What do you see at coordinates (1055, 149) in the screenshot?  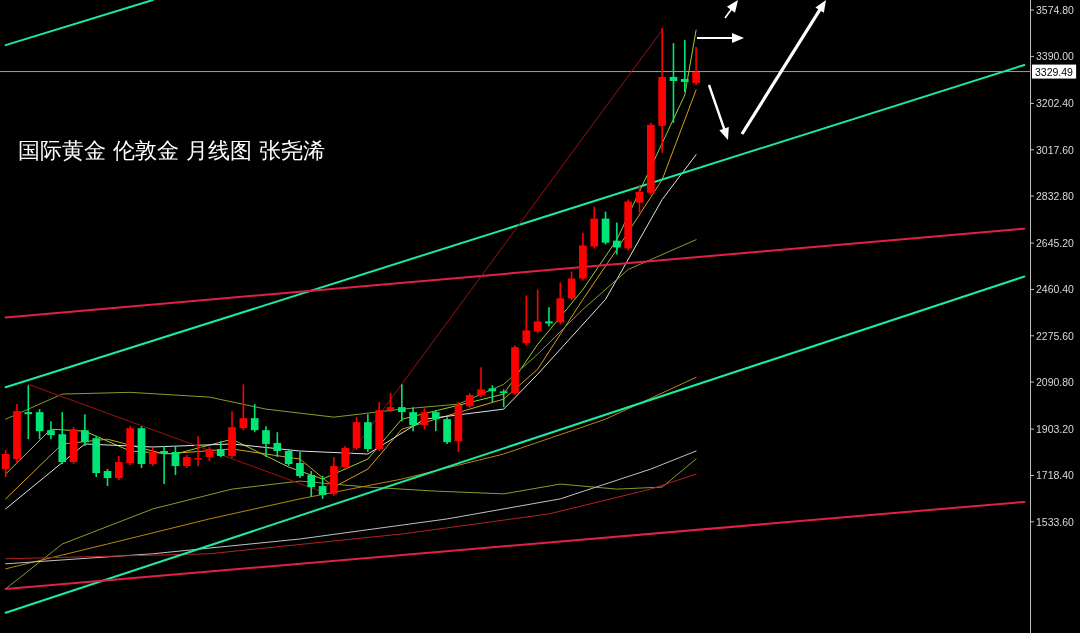 I see `y-tick-label: 3017.60` at bounding box center [1055, 149].